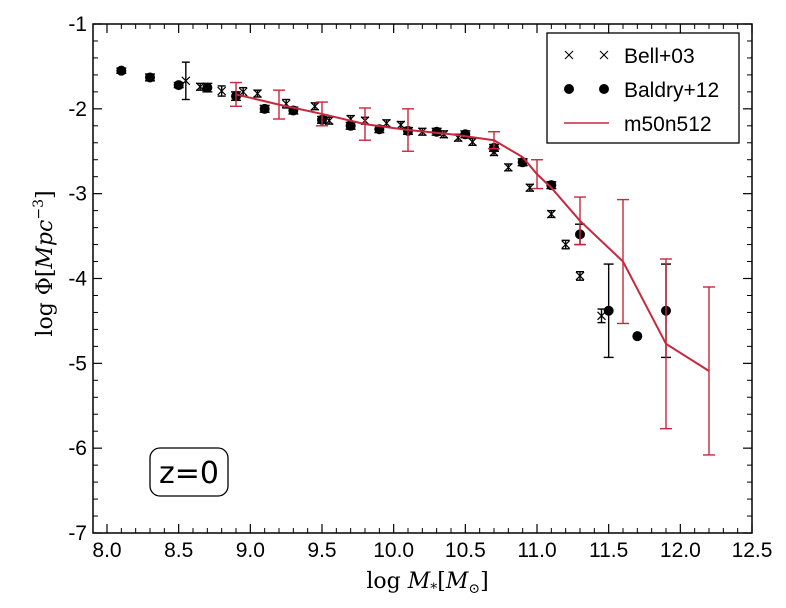 This screenshot has width=786, height=608. Describe the element at coordinates (77, 363) in the screenshot. I see `y-tick-label: -5` at that location.